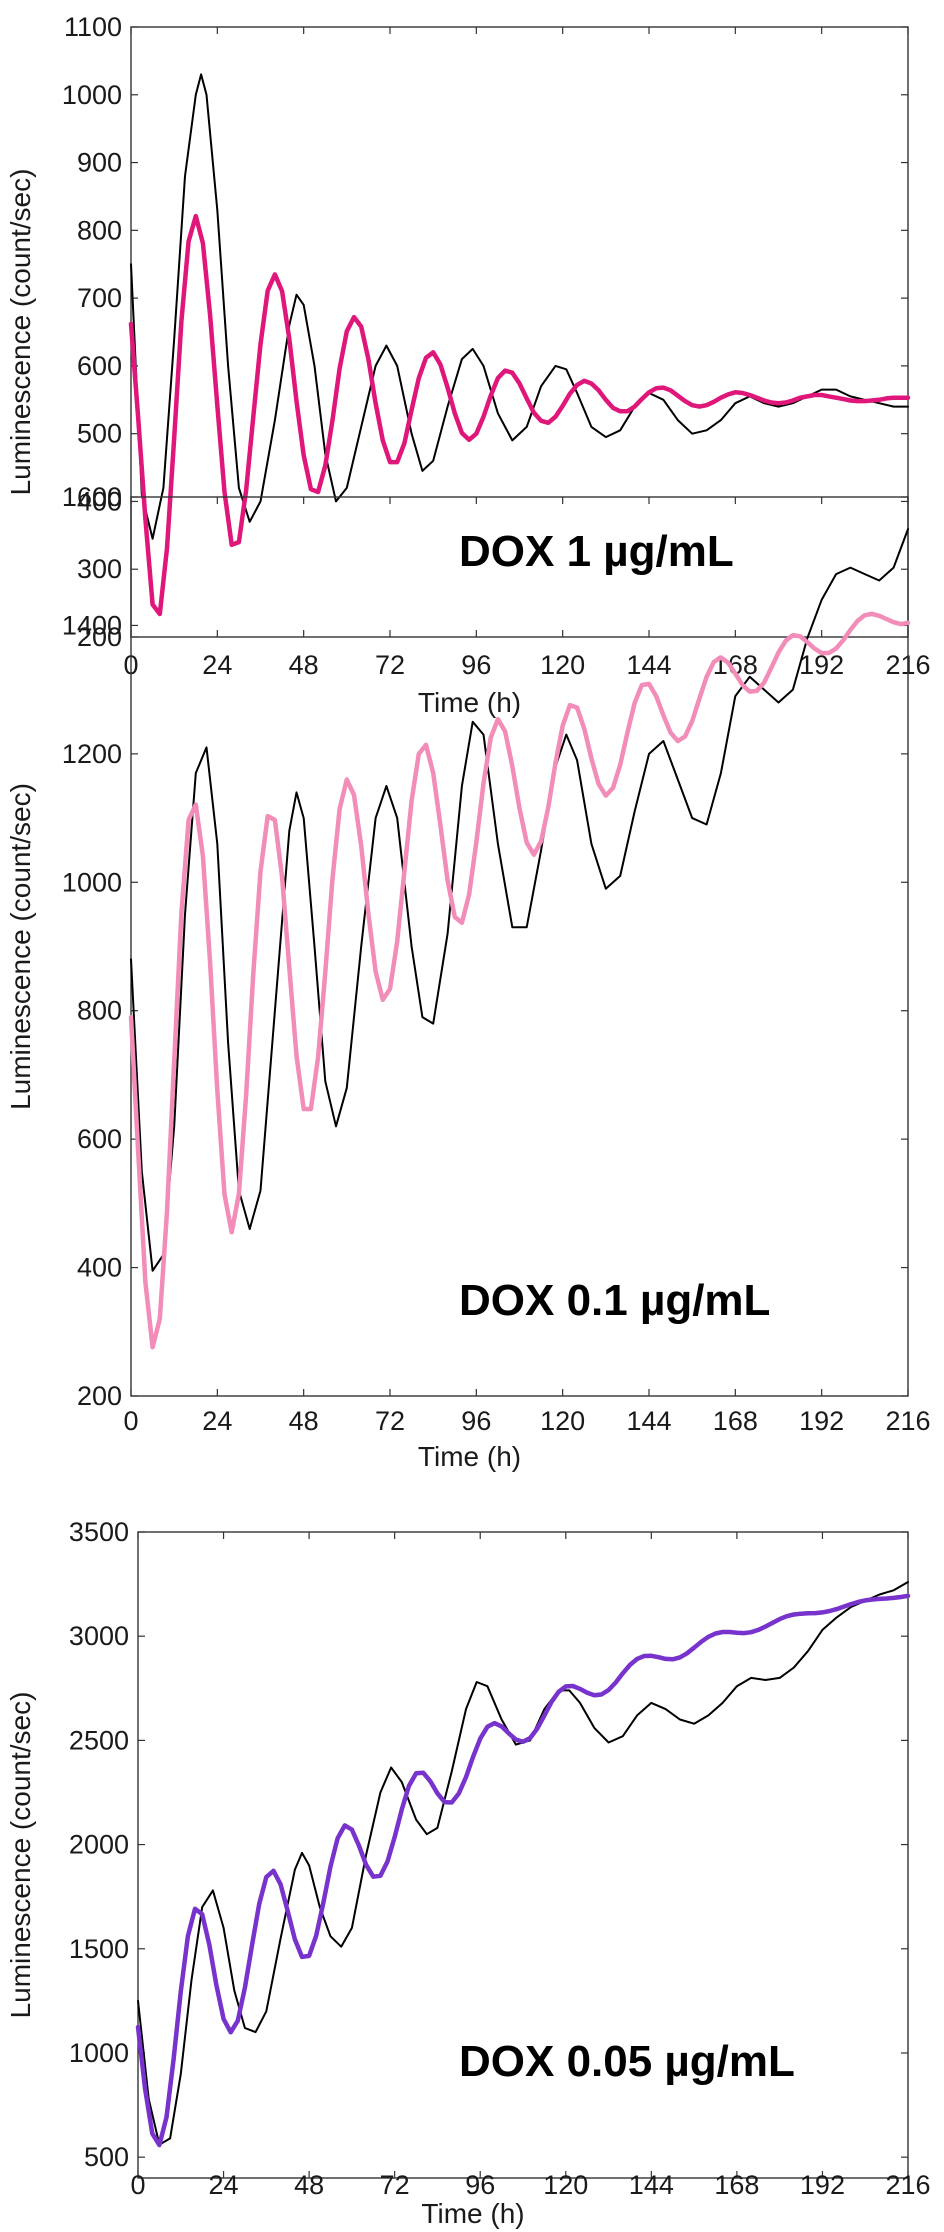  What do you see at coordinates (627, 2061) in the screenshot?
I see `condition-annotation: DOX 0.05 µg/mL` at bounding box center [627, 2061].